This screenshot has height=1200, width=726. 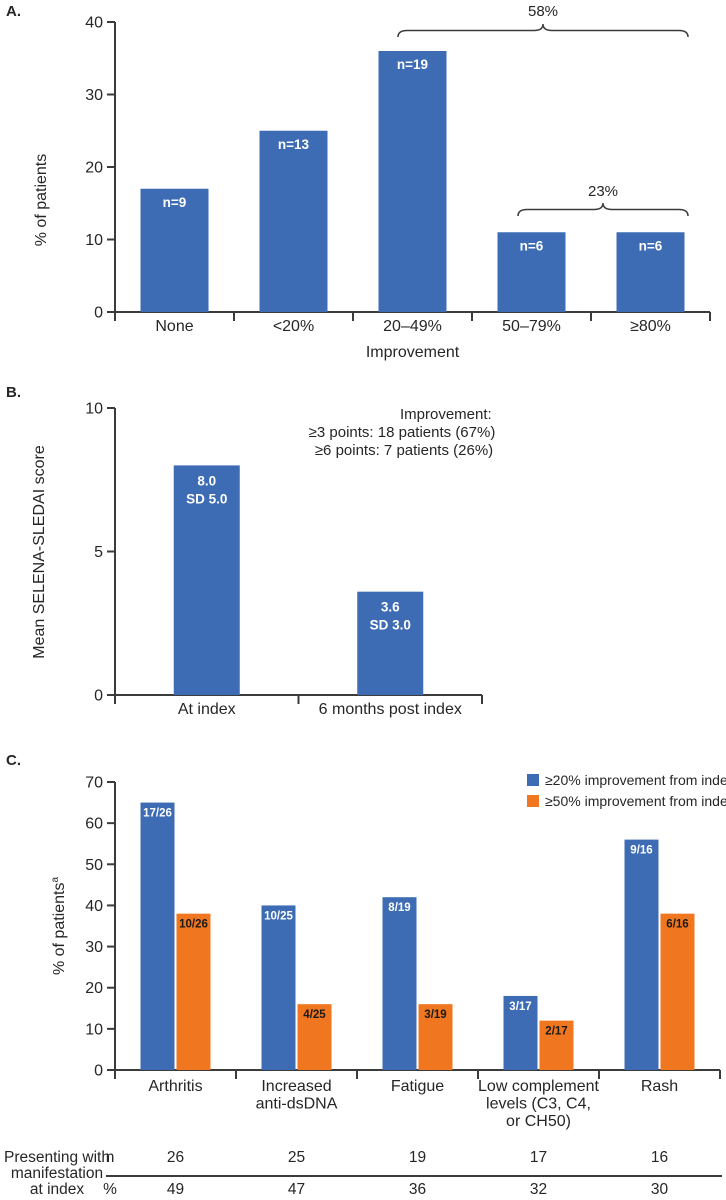 I want to click on y-tick-label: 5, so click(x=98, y=552).